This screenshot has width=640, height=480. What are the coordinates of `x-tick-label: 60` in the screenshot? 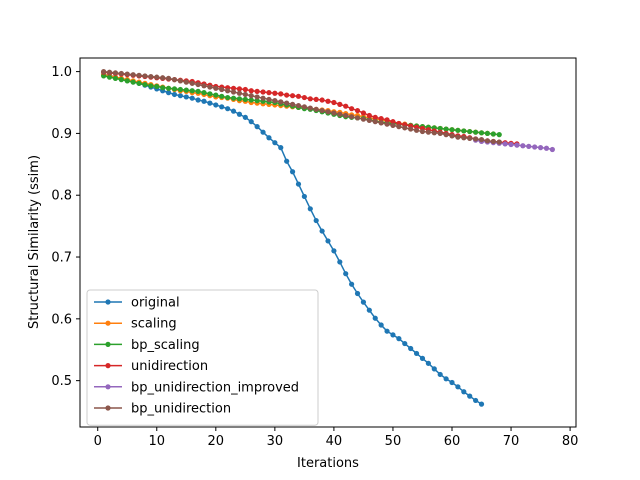 It's located at (452, 441).